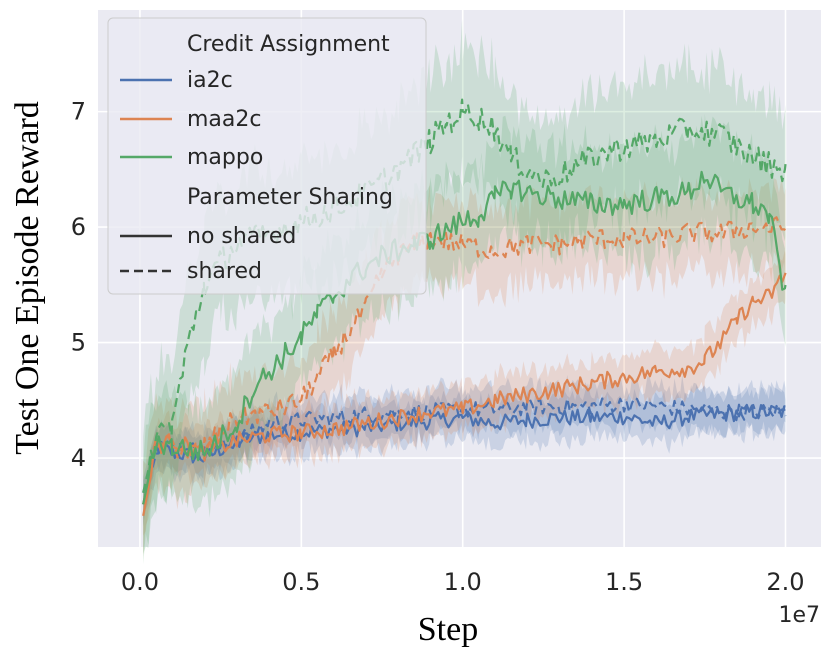 The image size is (830, 660). Describe the element at coordinates (78, 112) in the screenshot. I see `y-tick-label: 7` at that location.